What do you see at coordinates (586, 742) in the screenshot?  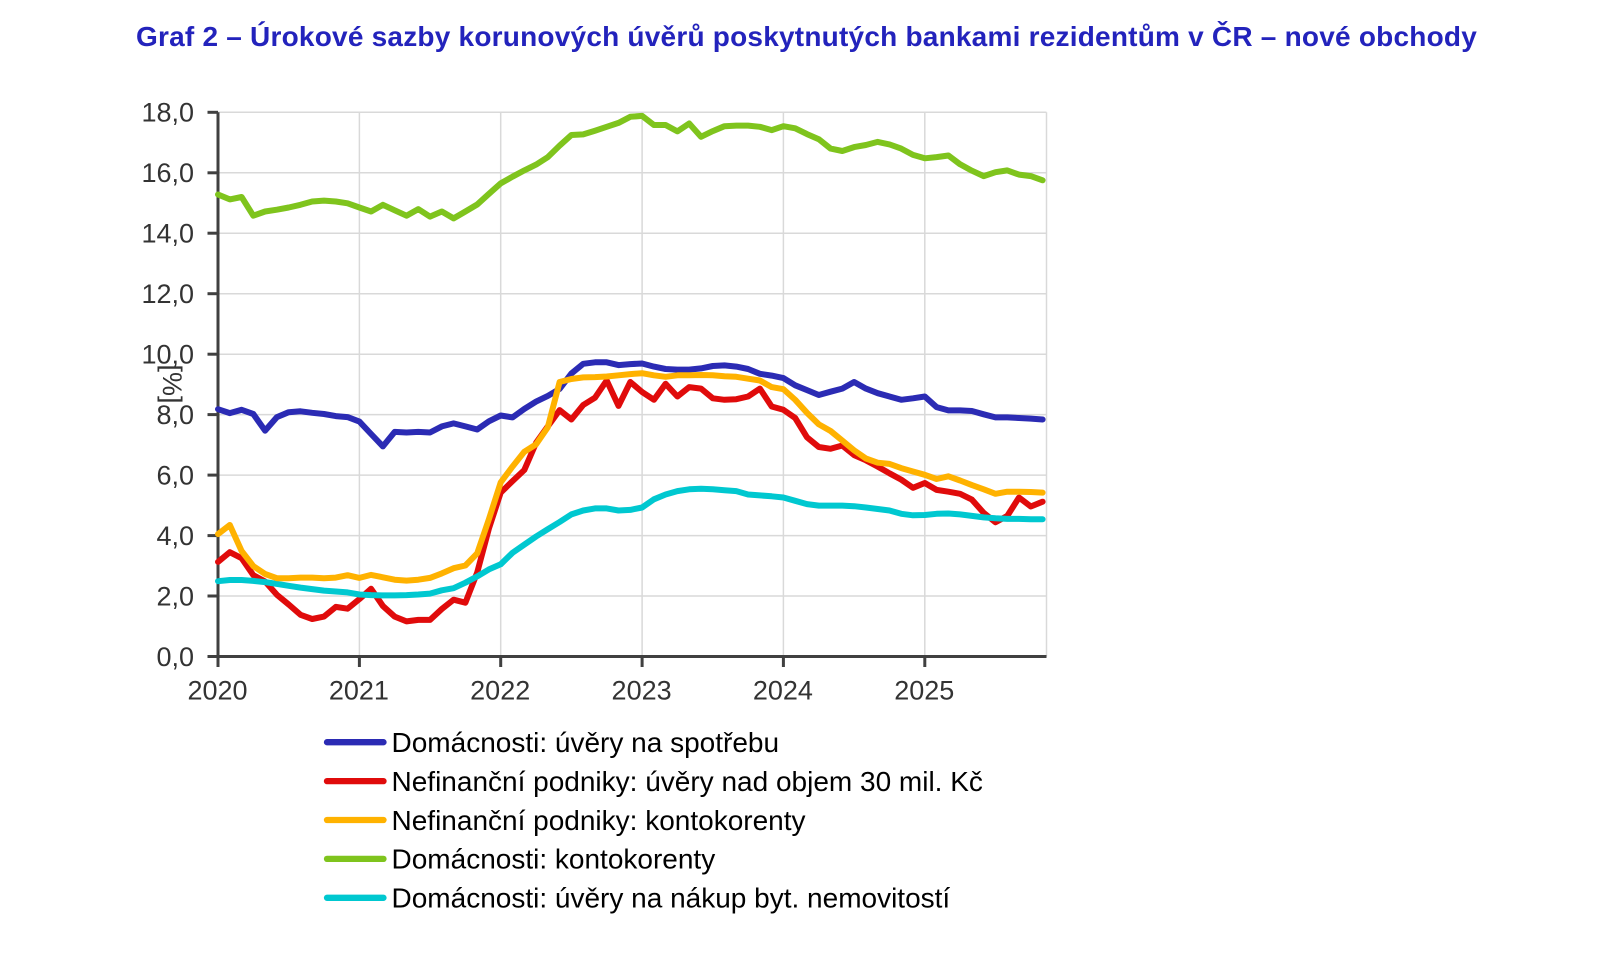 I see `svg-text: Domácnosti: úvěry na spotřebu` at bounding box center [586, 742].